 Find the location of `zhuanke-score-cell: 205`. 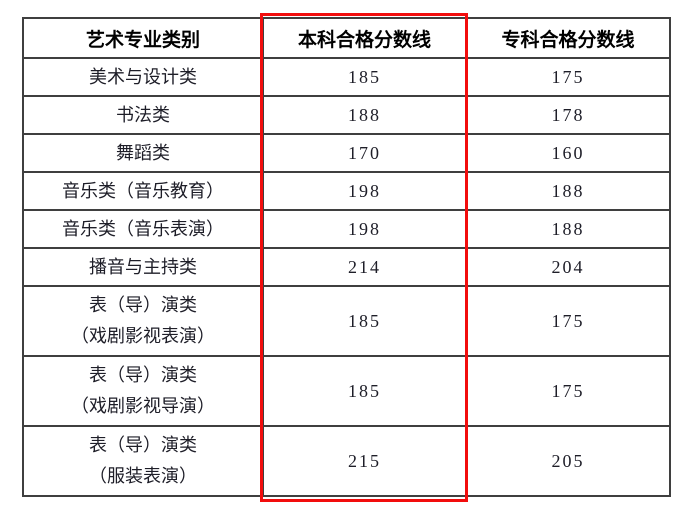

zhuanke-score-cell: 205 is located at coordinates (568, 461).